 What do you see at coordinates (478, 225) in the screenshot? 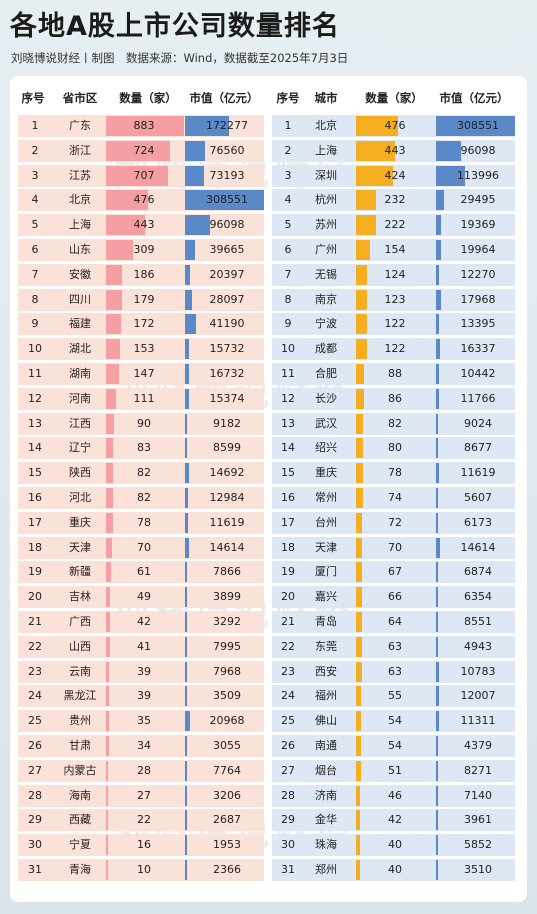
I see `city-value-label: 19369` at bounding box center [478, 225].